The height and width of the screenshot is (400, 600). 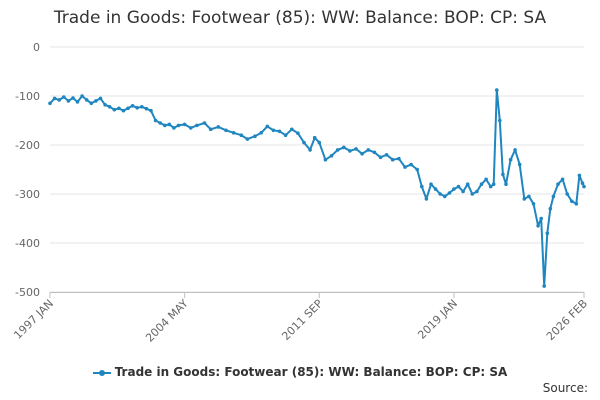 What do you see at coordinates (101, 373) in the screenshot?
I see `legend-series-symbol` at bounding box center [101, 373].